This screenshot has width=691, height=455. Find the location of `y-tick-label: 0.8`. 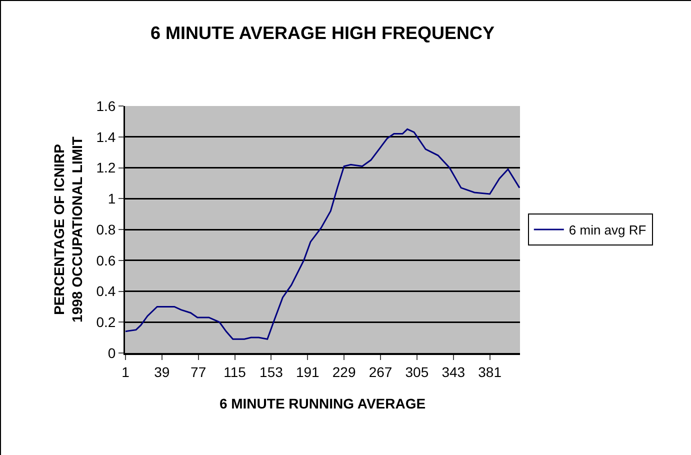

y-tick-label: 0.8 is located at coordinates (106, 229).